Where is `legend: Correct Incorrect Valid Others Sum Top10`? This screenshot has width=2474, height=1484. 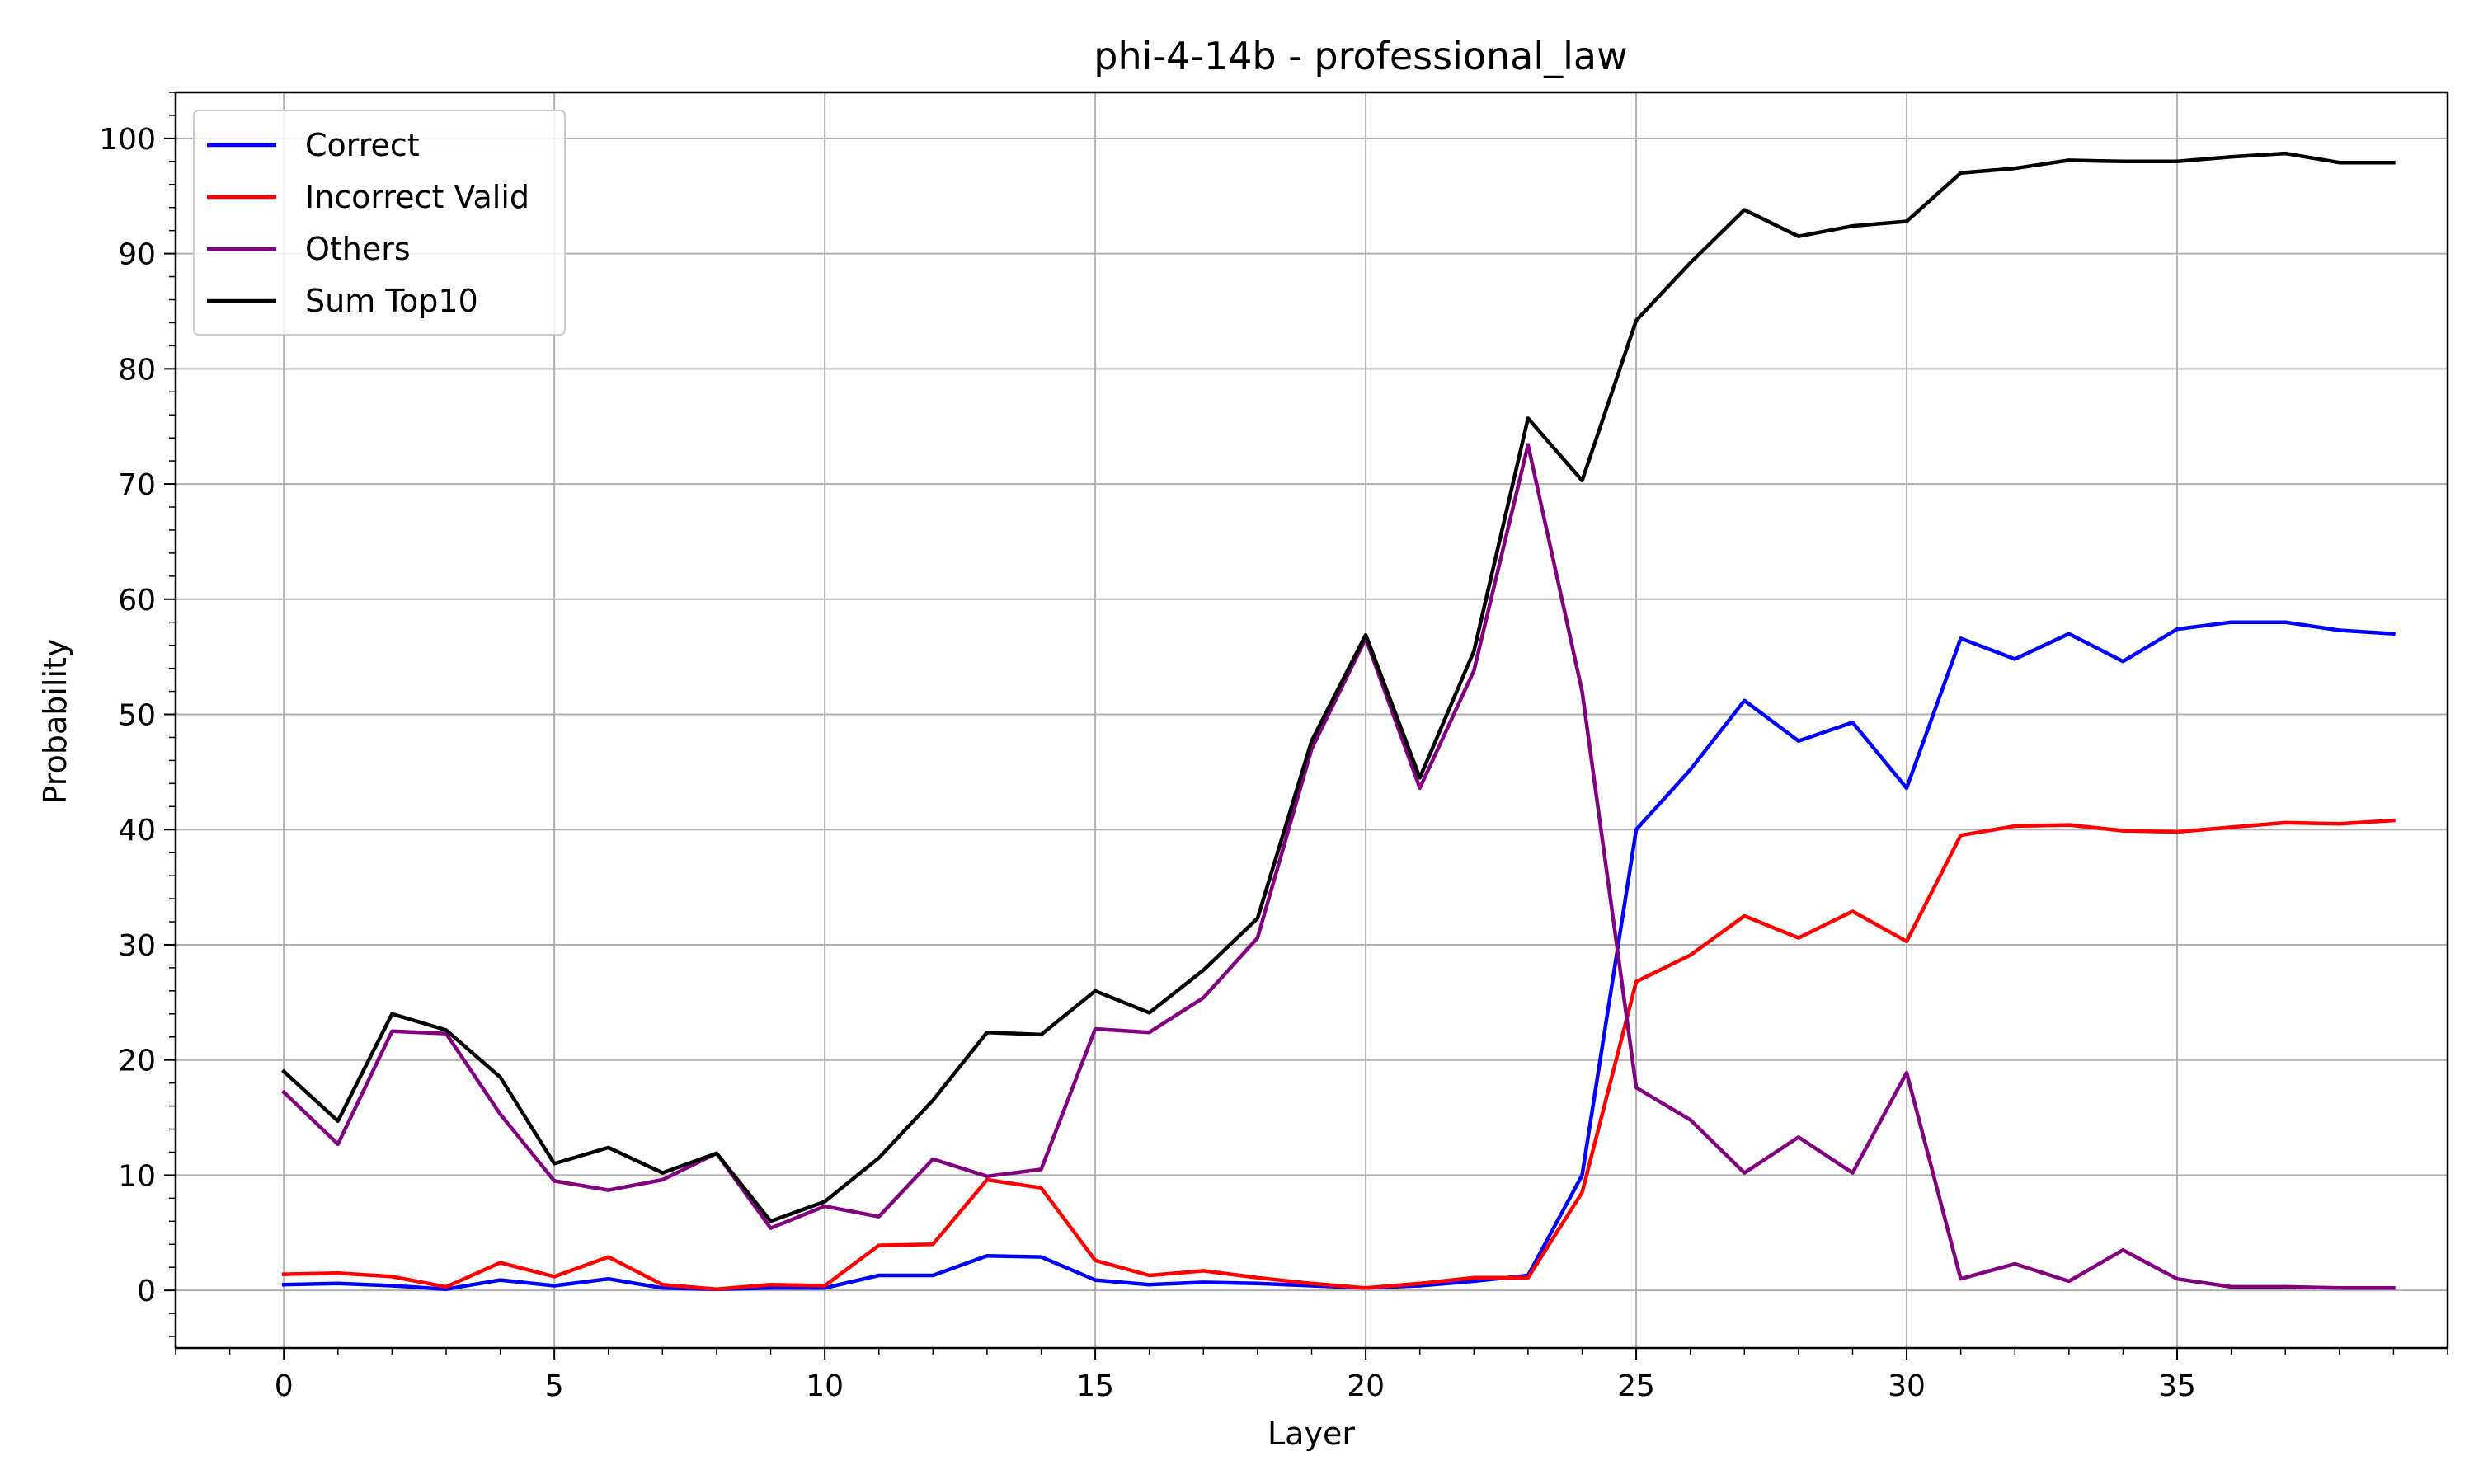
legend: Correct Incorrect Valid Others Sum Top10 is located at coordinates (379, 223).